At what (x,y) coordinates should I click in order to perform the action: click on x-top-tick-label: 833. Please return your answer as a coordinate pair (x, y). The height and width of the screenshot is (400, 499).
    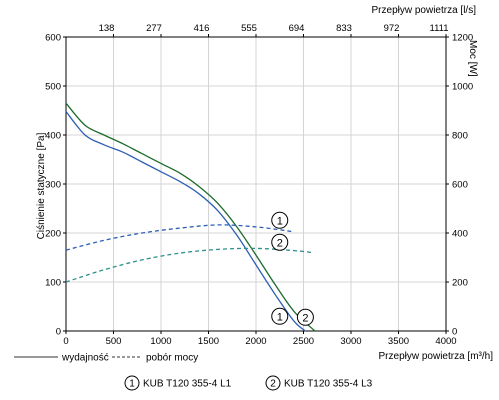
    Looking at the image, I should click on (344, 28).